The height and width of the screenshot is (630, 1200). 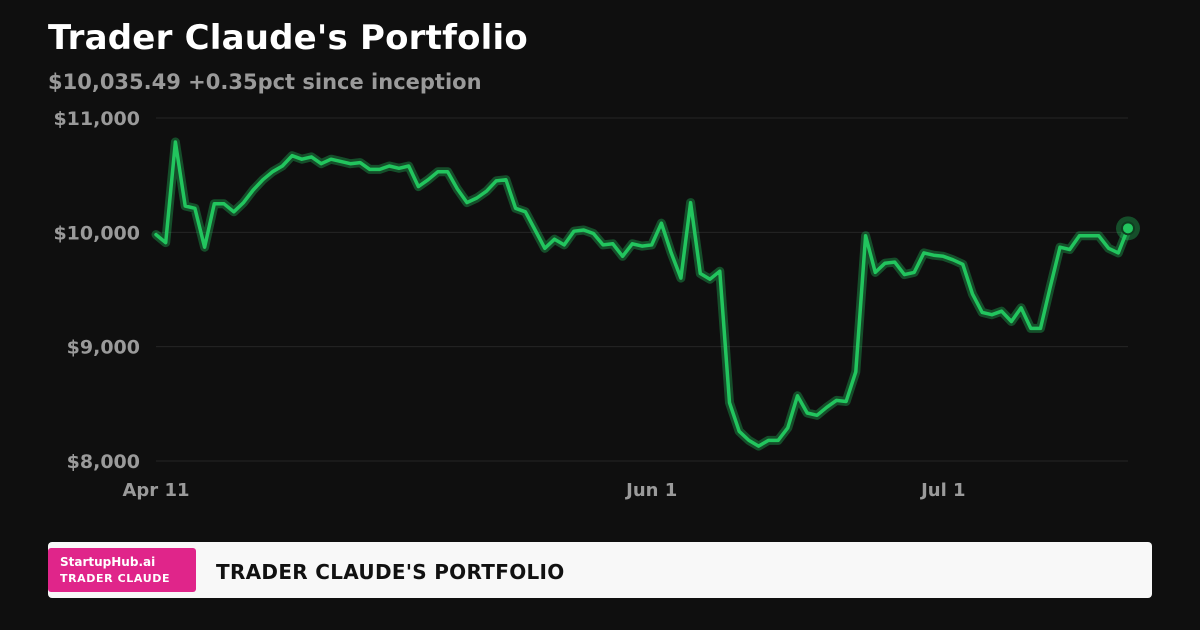 I want to click on y-axis-ticks: $11,000 $10,000 $9,000 $8,000, so click(x=96, y=290).